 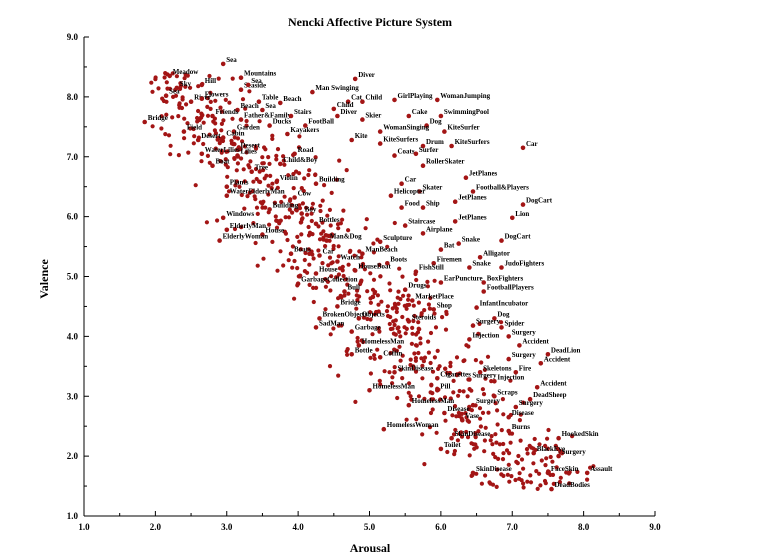 What do you see at coordinates (428, 150) in the screenshot?
I see `point-label: Surfer` at bounding box center [428, 150].